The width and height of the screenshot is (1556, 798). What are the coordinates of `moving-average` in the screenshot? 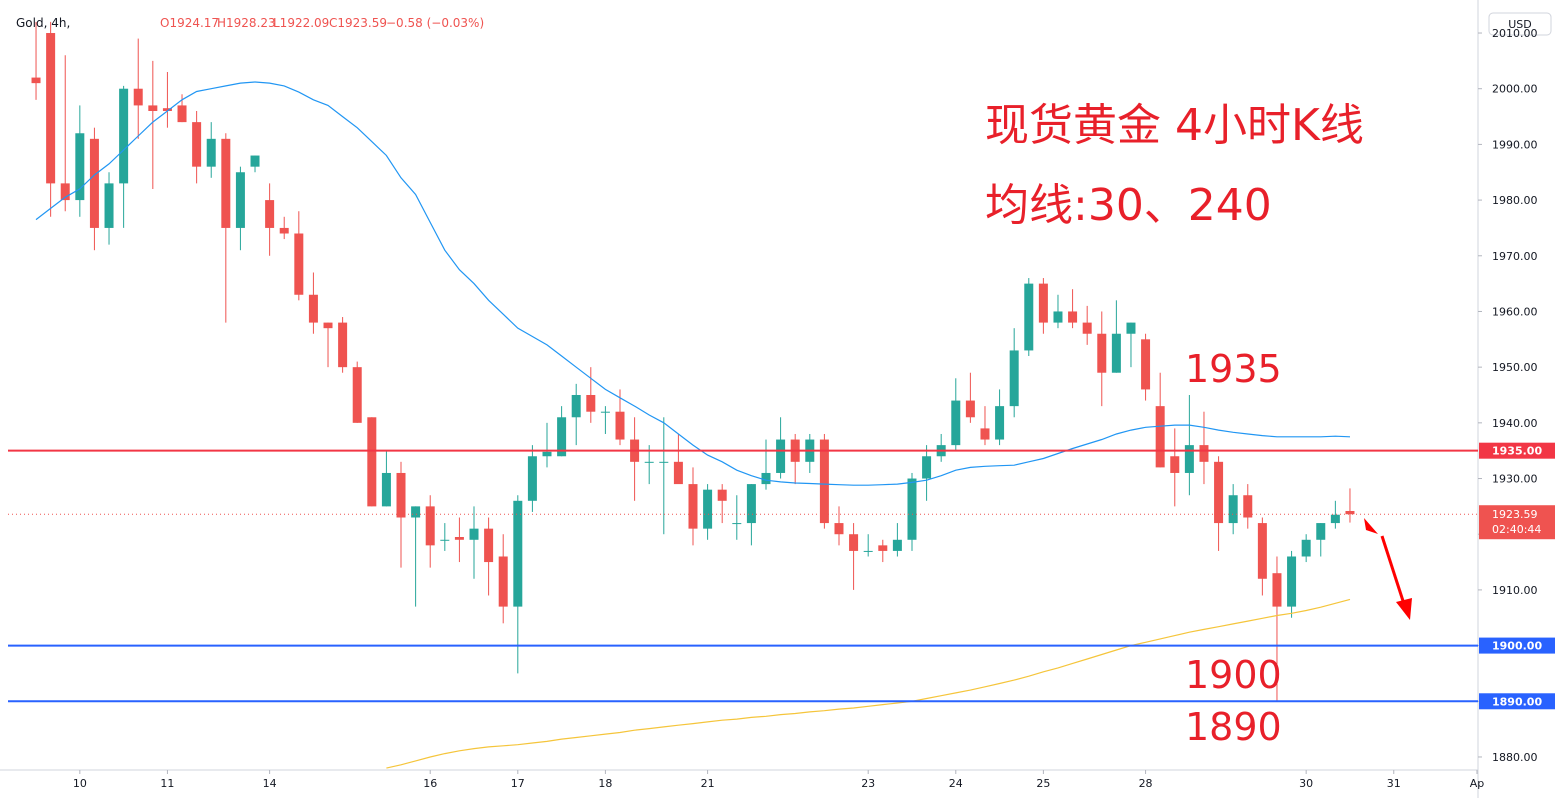 It's located at (868, 683).